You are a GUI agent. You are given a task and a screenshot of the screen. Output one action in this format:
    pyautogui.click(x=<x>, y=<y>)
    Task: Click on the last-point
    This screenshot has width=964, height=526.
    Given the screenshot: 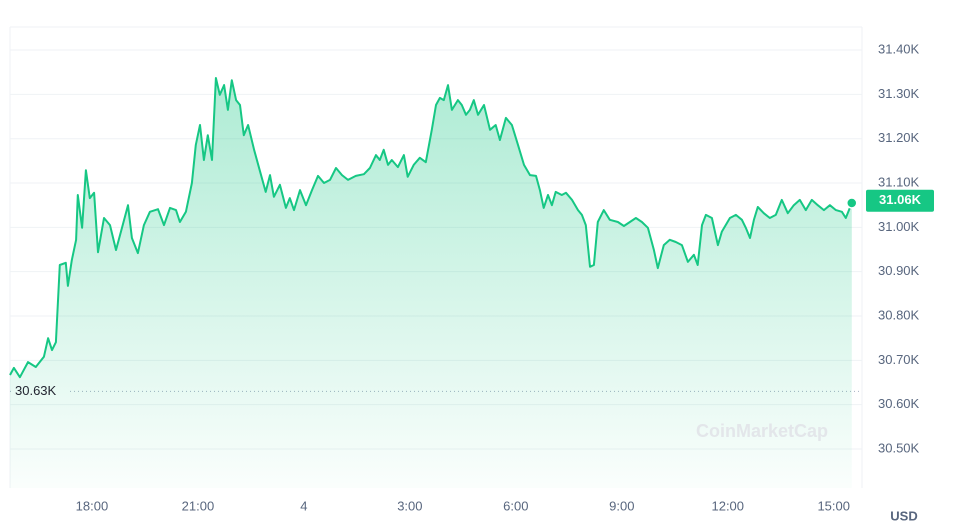 What is the action you would take?
    pyautogui.click(x=852, y=203)
    